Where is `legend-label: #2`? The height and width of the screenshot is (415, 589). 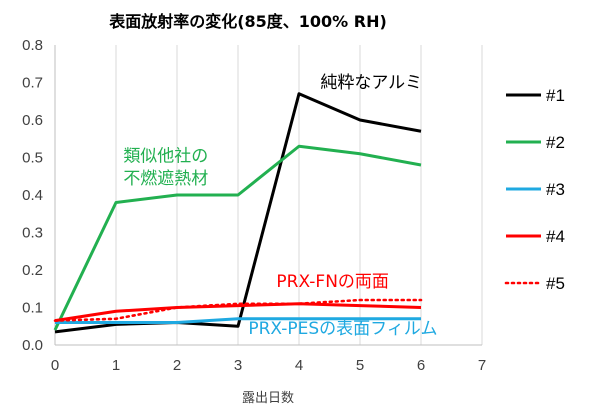 legend-label: #2 is located at coordinates (555, 142).